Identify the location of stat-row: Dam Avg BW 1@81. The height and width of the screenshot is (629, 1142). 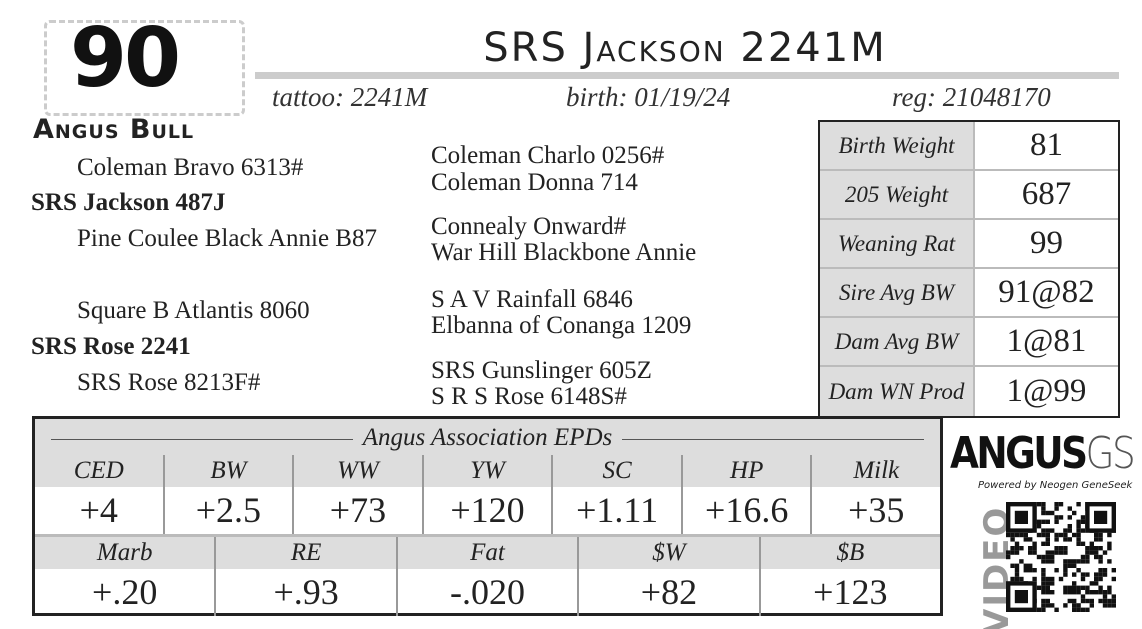
(969, 342).